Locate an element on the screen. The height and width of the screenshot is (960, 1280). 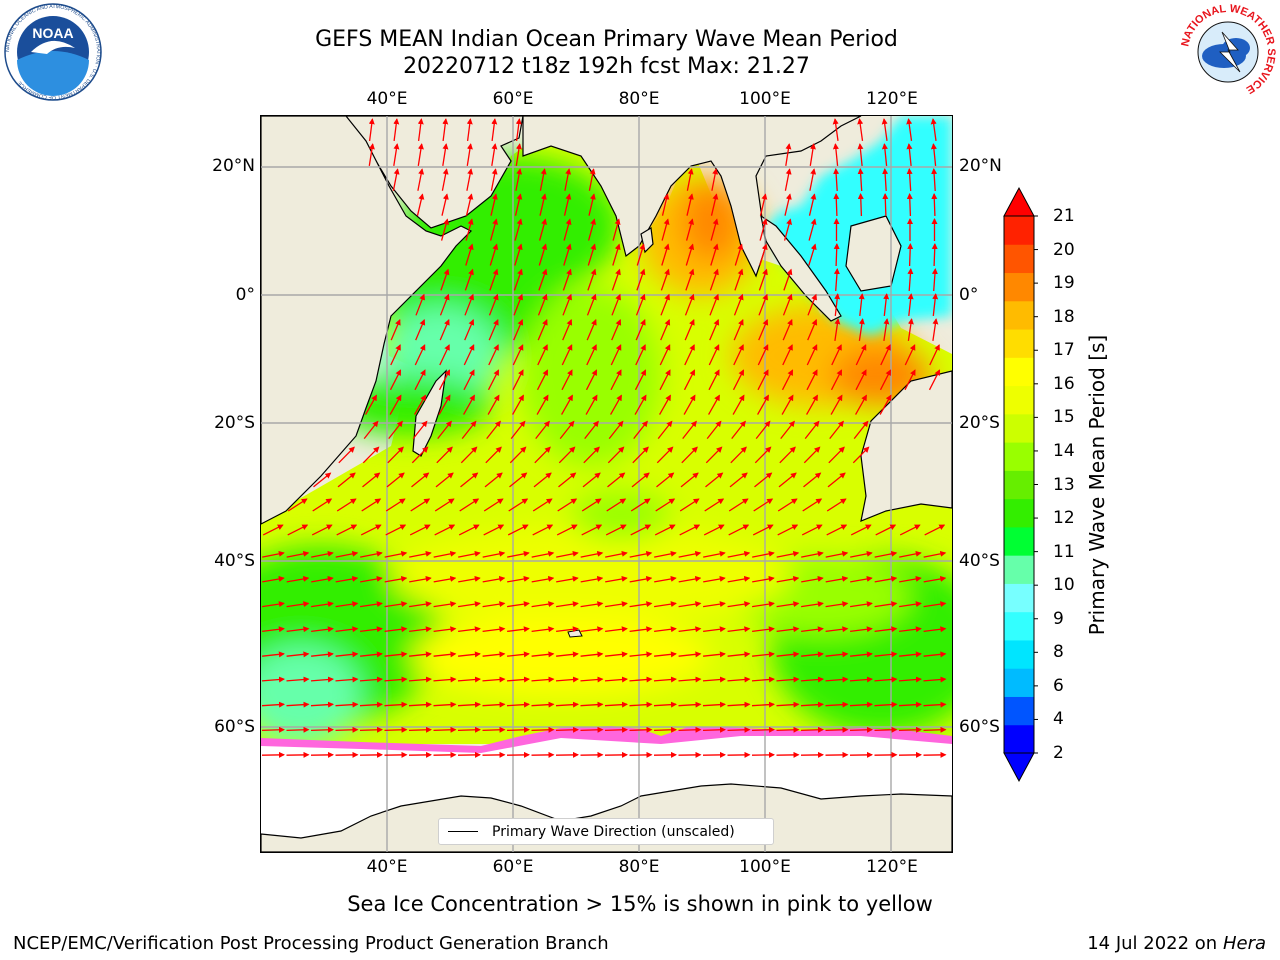
colorbar-over-arrow is located at coordinates (1019, 201).